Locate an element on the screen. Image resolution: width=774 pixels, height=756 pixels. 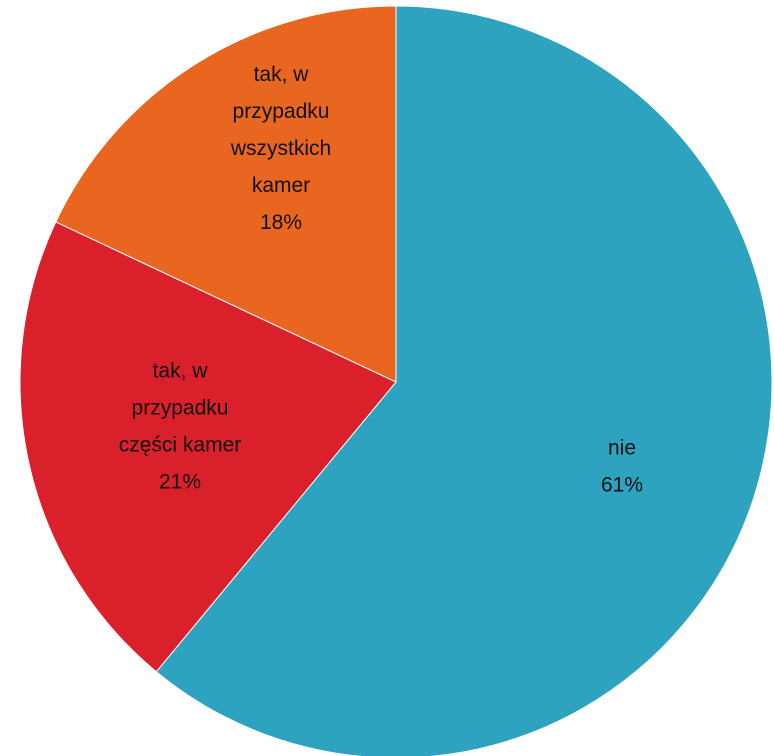
data-label-line: 18% is located at coordinates (281, 222).